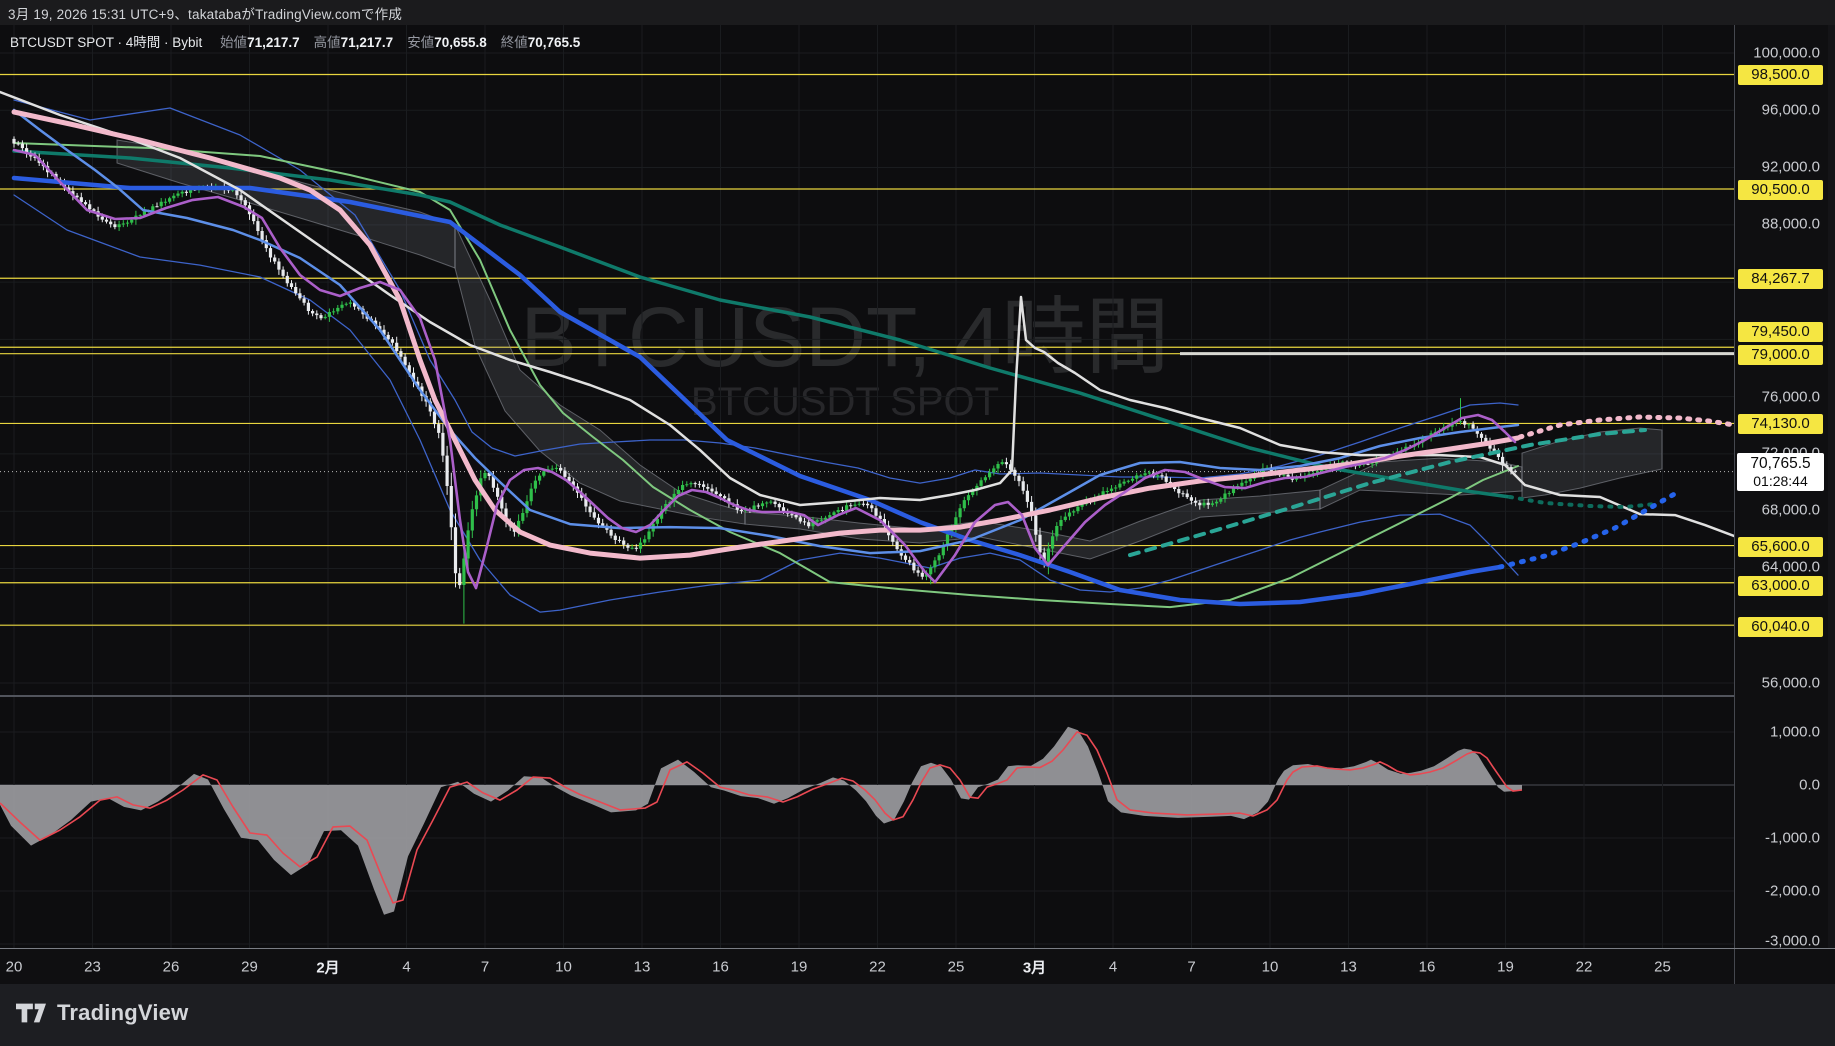 This screenshot has height=1046, width=1835. Describe the element at coordinates (1780, 190) in the screenshot. I see `alert-price-label: 90,500.0` at that location.